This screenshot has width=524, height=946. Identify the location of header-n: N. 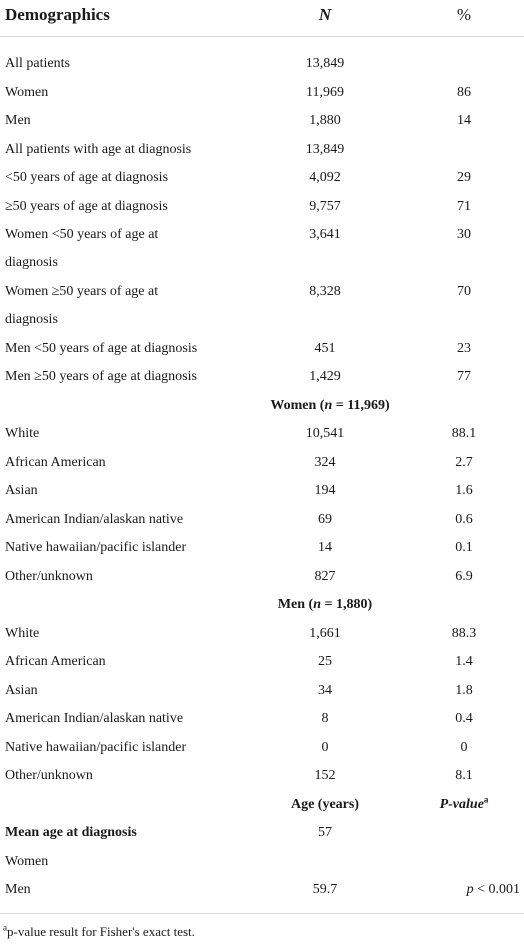
(325, 14).